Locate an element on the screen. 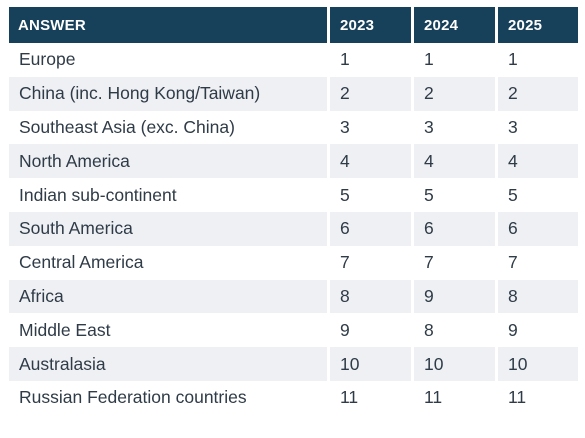 The width and height of the screenshot is (585, 438). table-row: Indian sub-continent 5 5 5 is located at coordinates (293, 195).